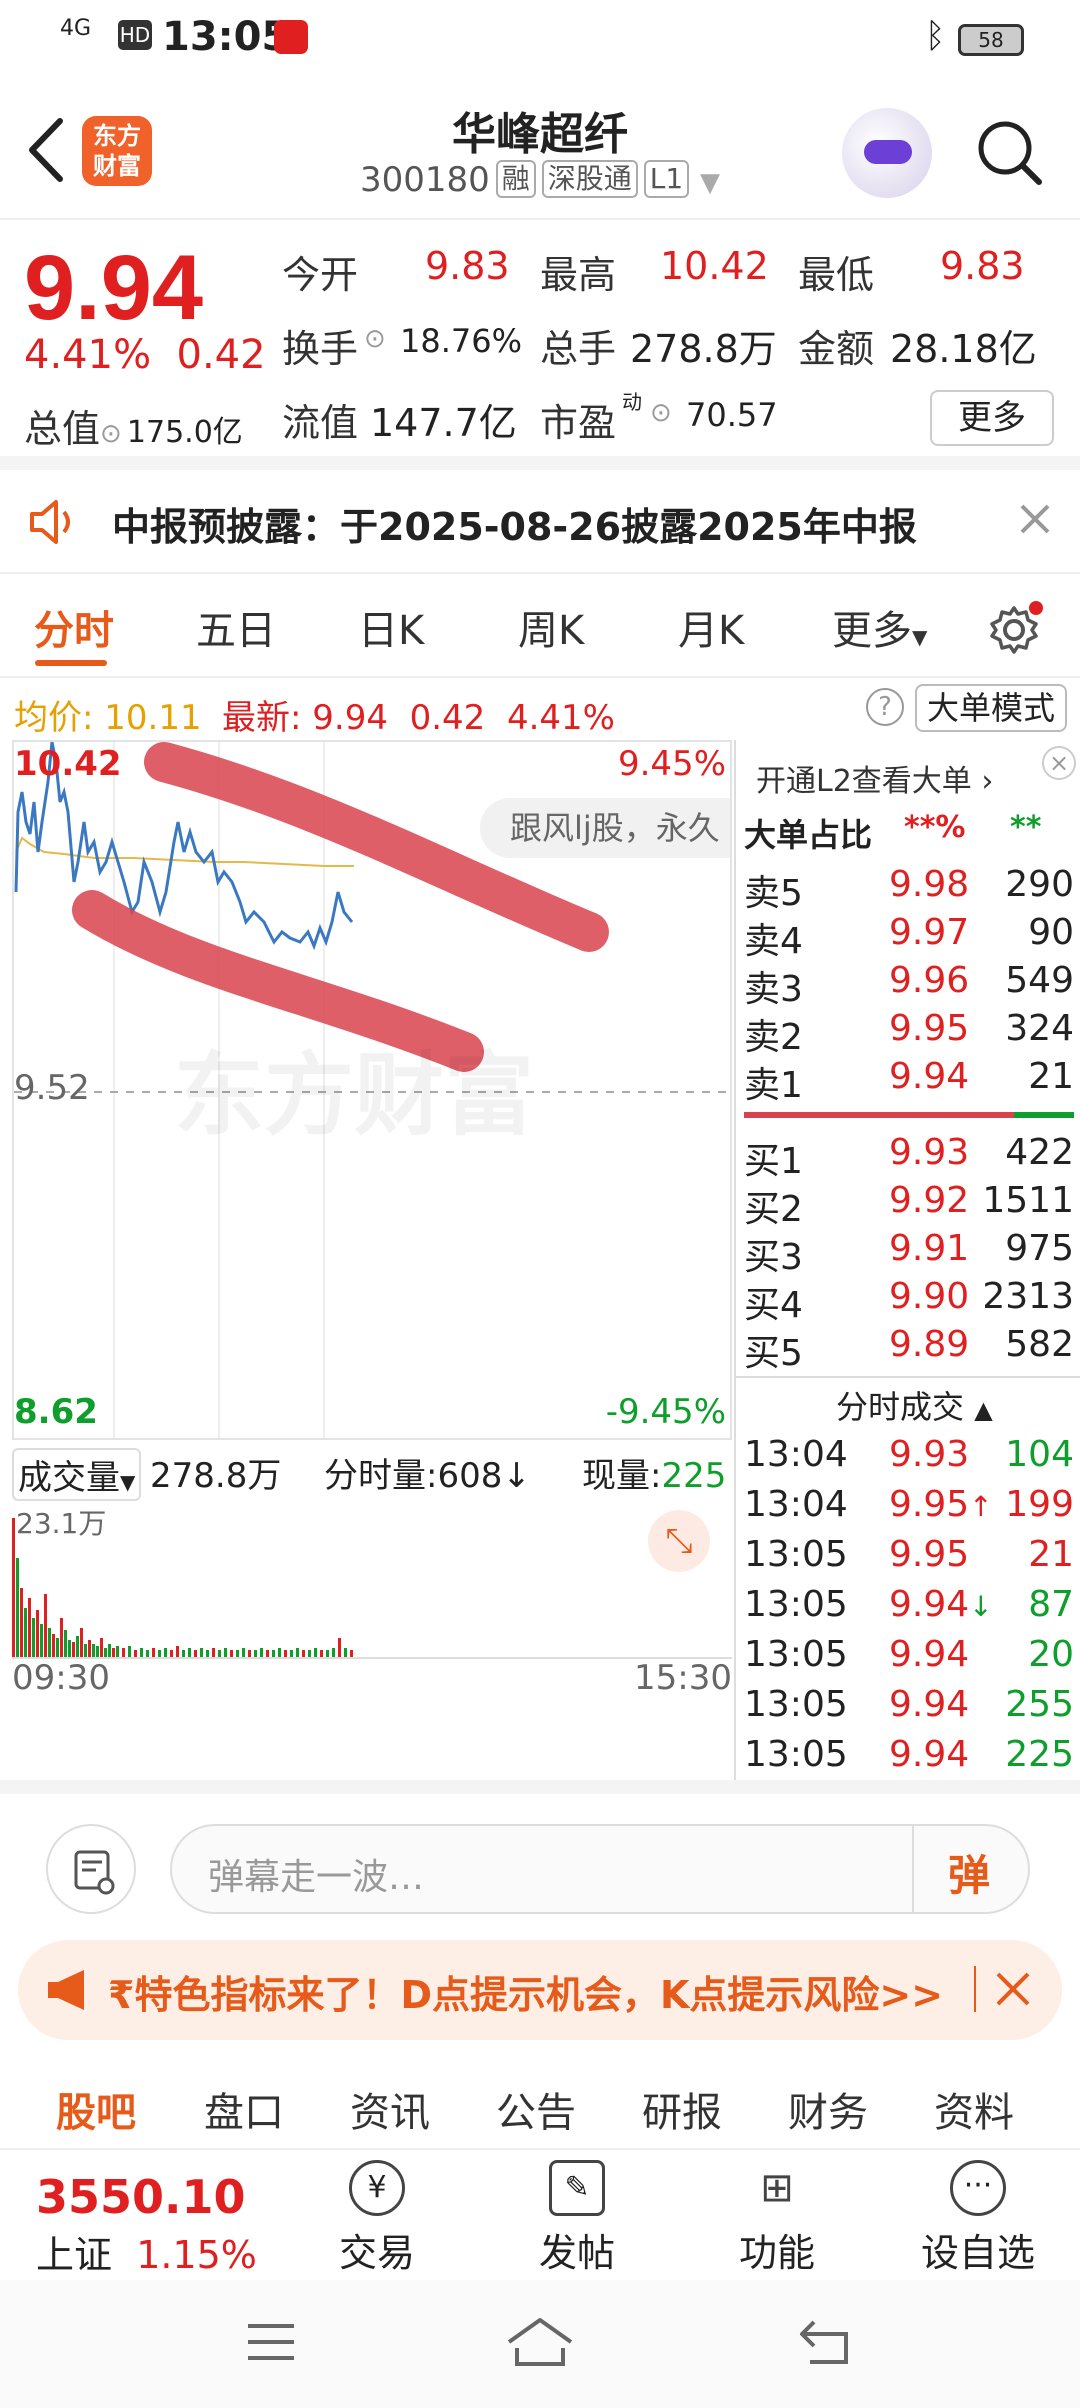  What do you see at coordinates (796, 1454) in the screenshot?
I see `tick-time: 13:04` at bounding box center [796, 1454].